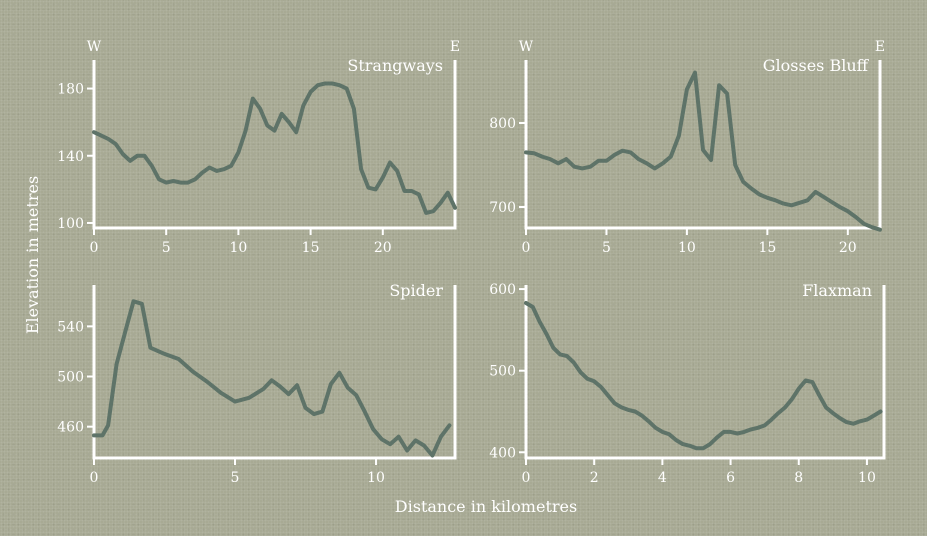 This screenshot has width=927, height=536. Describe the element at coordinates (70, 90) in the screenshot. I see `y-tick-label: 180` at that location.